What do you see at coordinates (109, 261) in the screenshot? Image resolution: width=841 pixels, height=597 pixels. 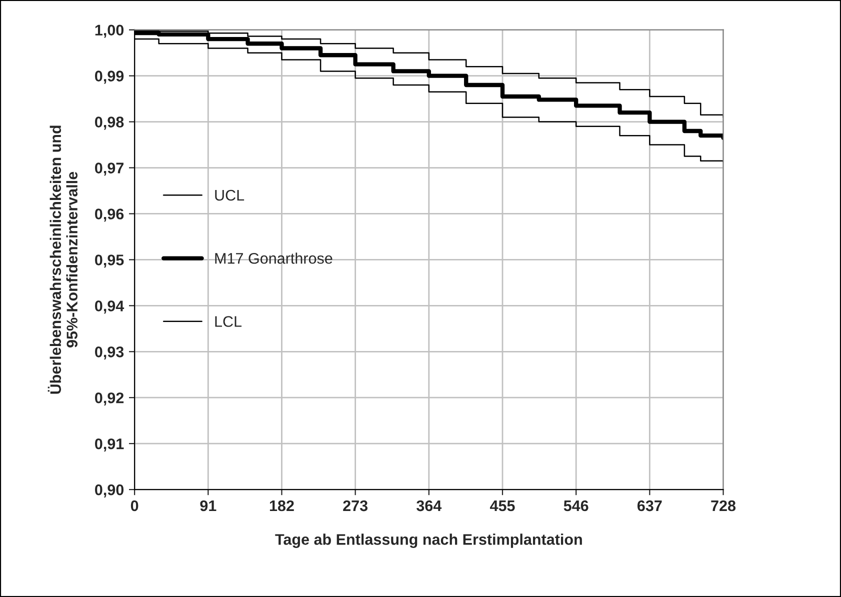 I see `y-tick-label: 0,95` at bounding box center [109, 261].